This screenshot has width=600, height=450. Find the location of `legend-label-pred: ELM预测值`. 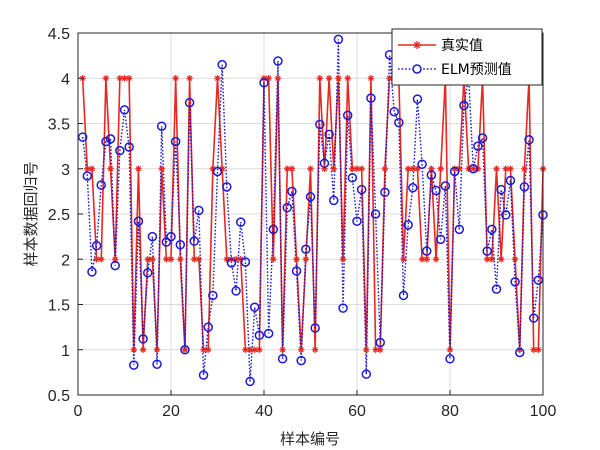

legend-label-pred: ELM预测值 is located at coordinates (476, 70).